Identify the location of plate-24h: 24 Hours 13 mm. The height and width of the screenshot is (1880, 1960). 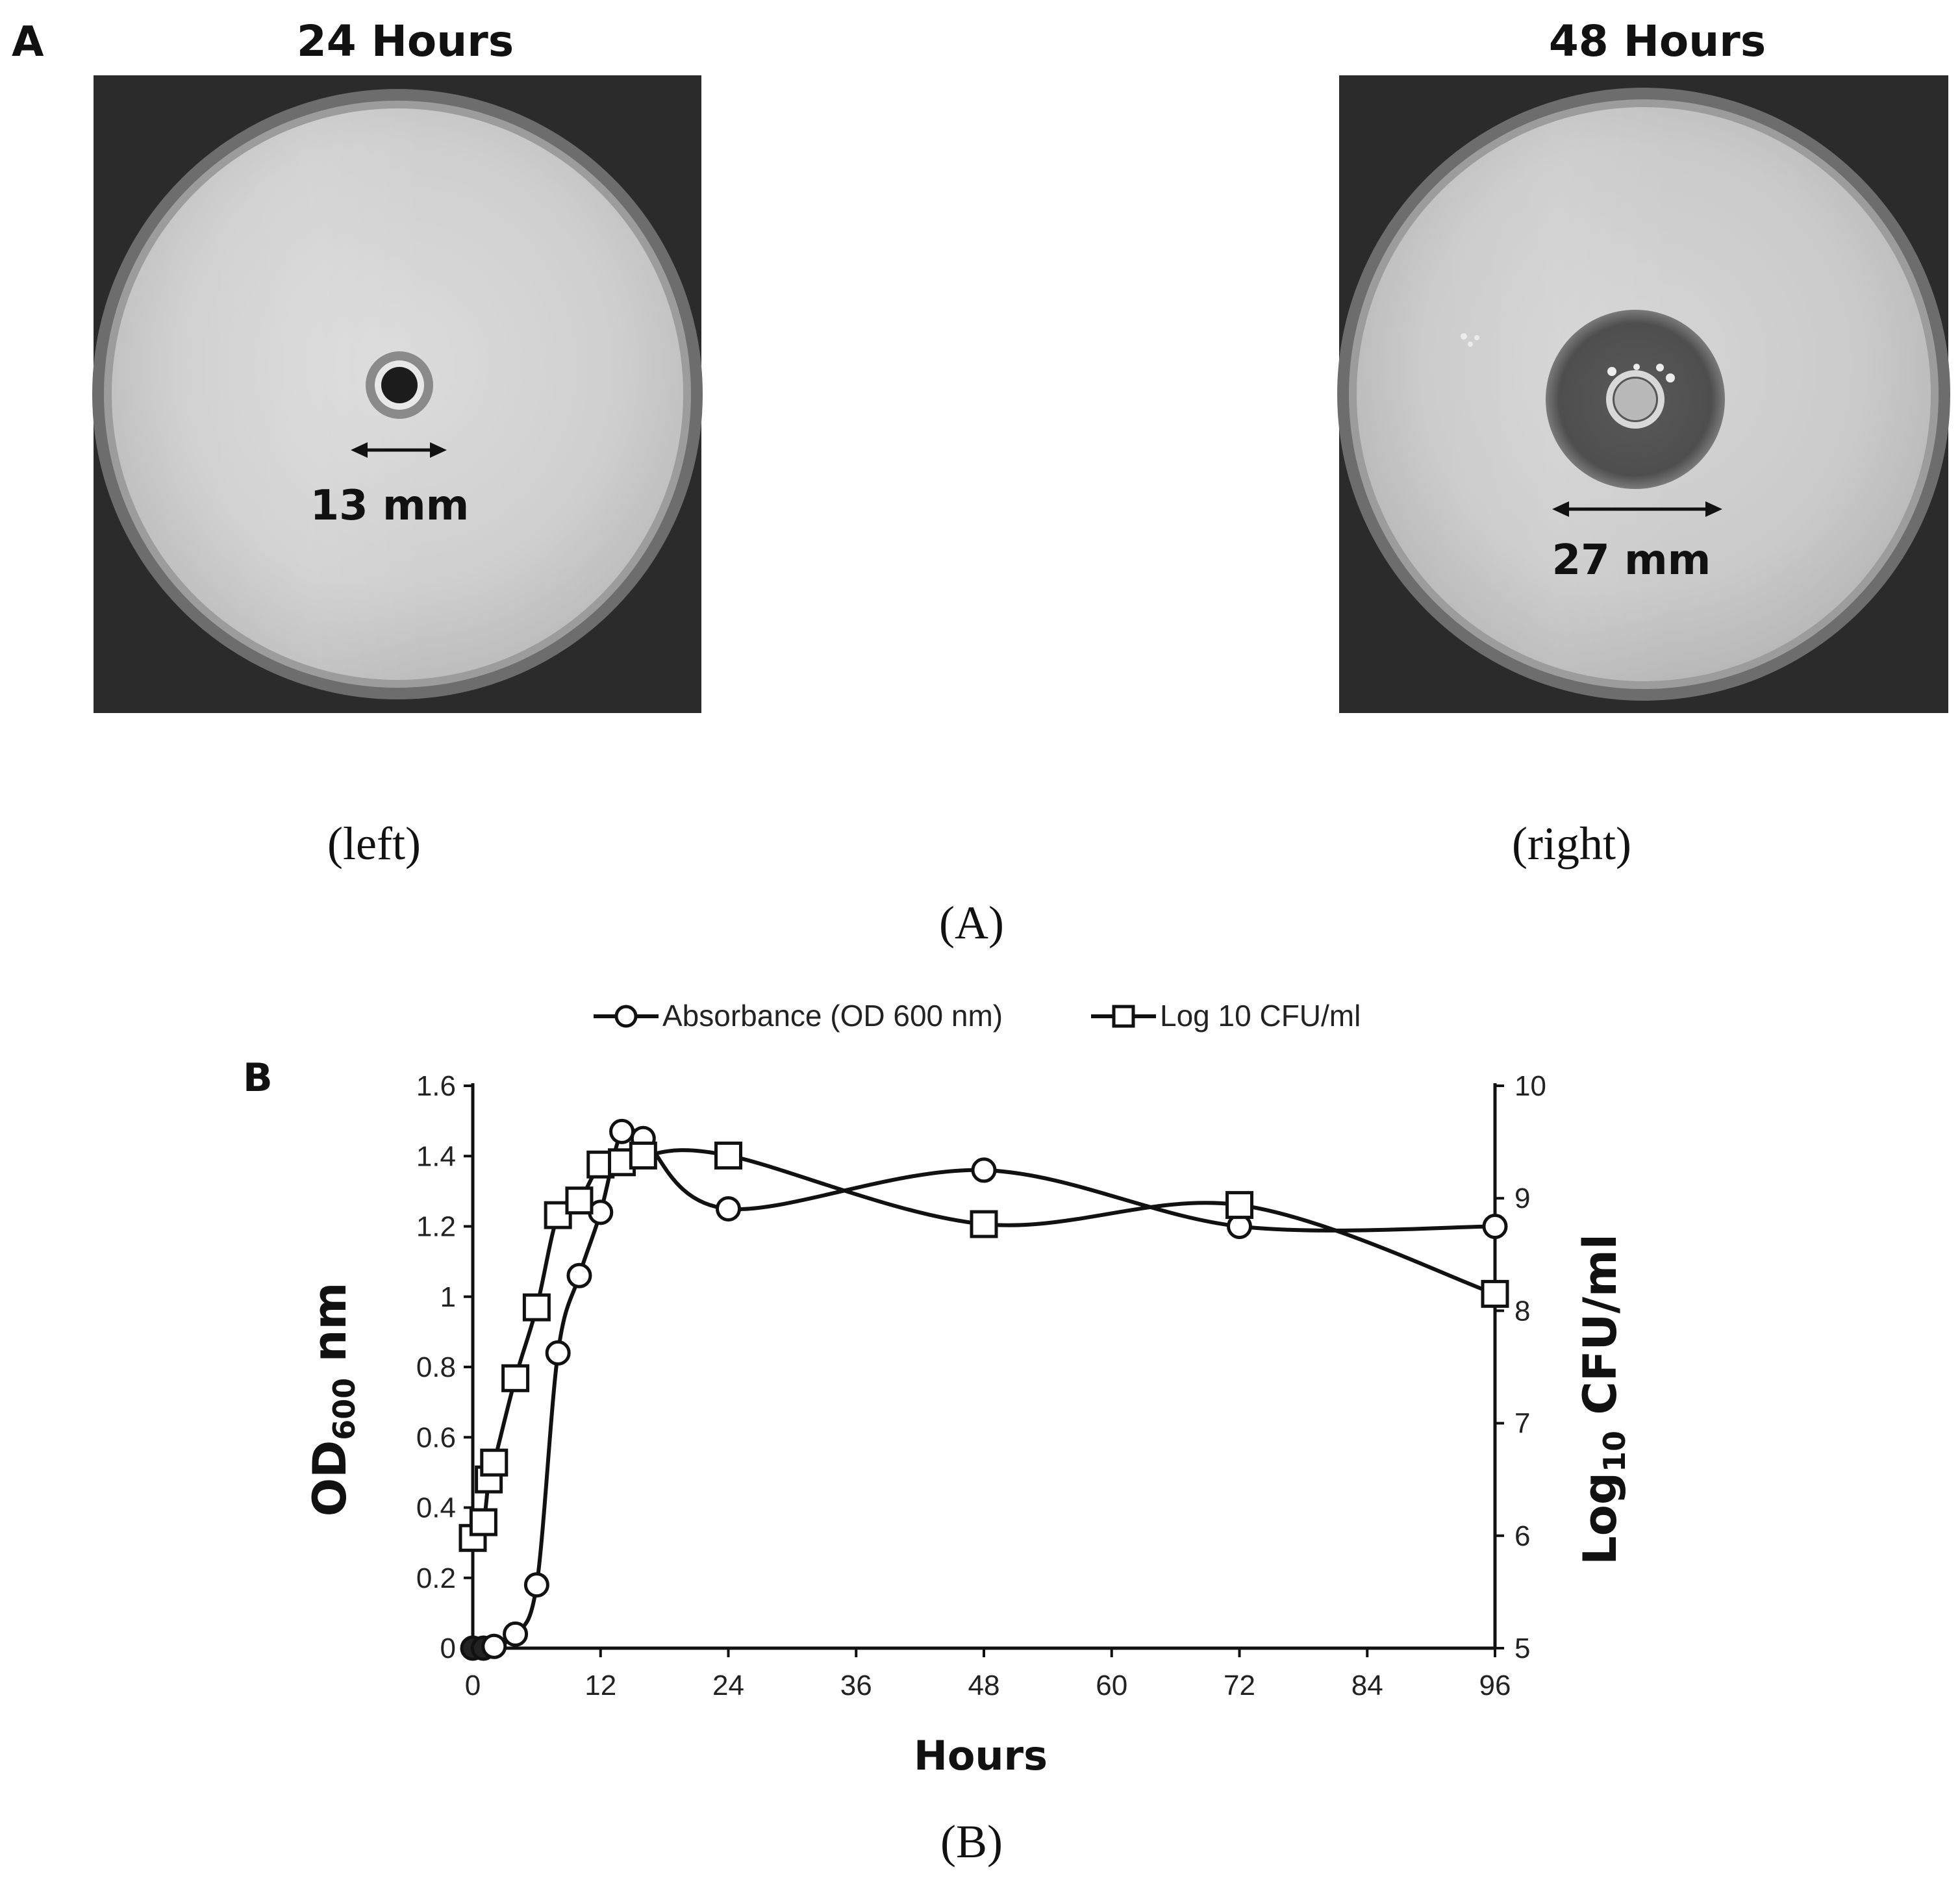
(397, 365).